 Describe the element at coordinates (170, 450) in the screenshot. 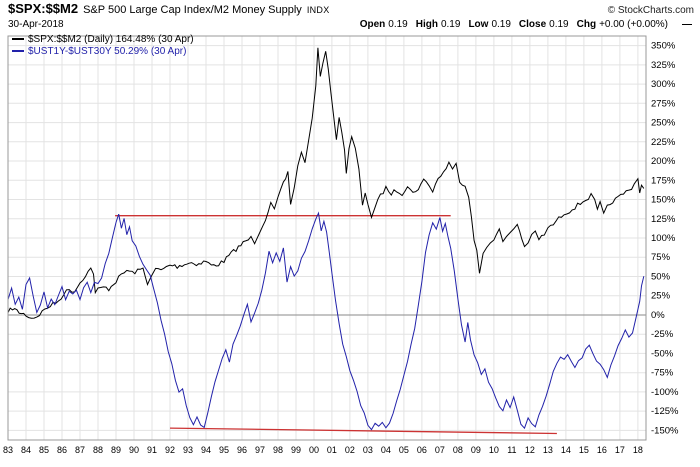

I see `x-axis-label: 92` at that location.